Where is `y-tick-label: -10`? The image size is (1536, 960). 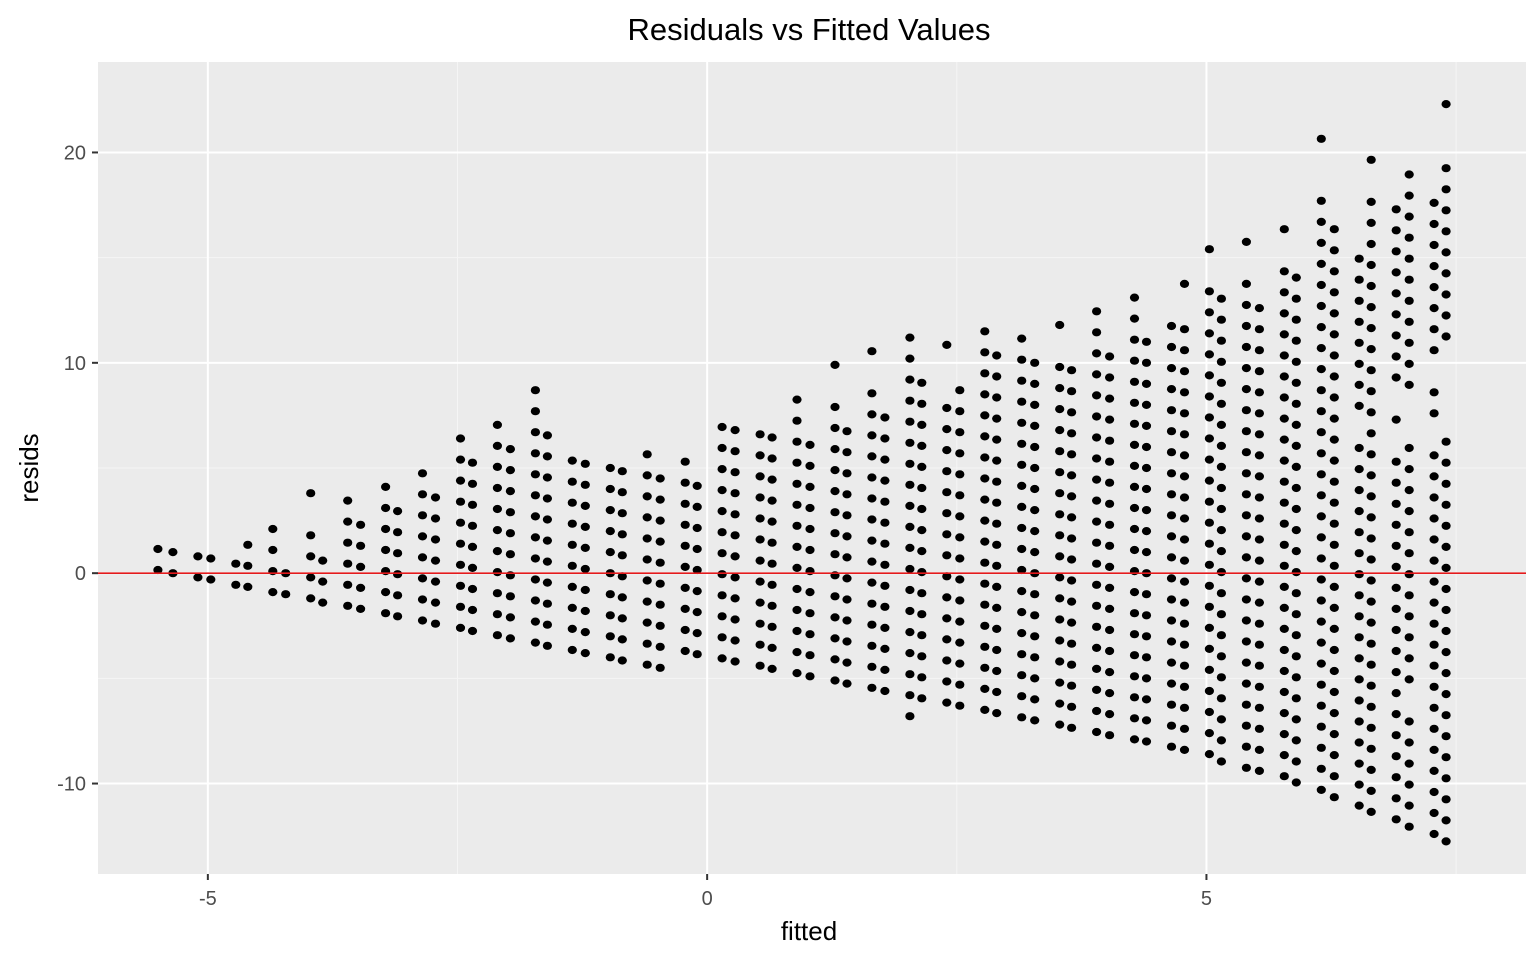
y-tick-label: -10 is located at coordinates (71, 785).